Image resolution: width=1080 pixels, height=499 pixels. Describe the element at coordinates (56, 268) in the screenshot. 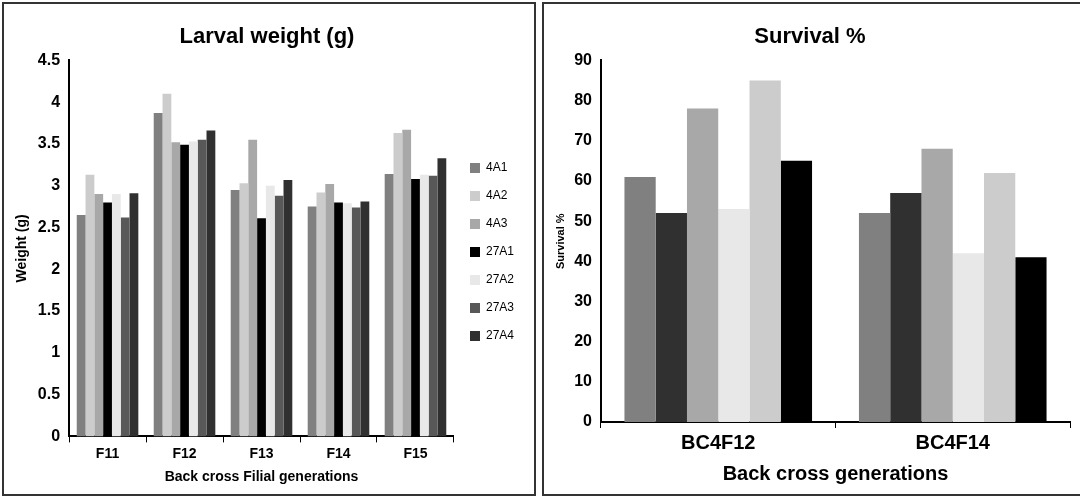

I see `y-tick-label: 2` at that location.